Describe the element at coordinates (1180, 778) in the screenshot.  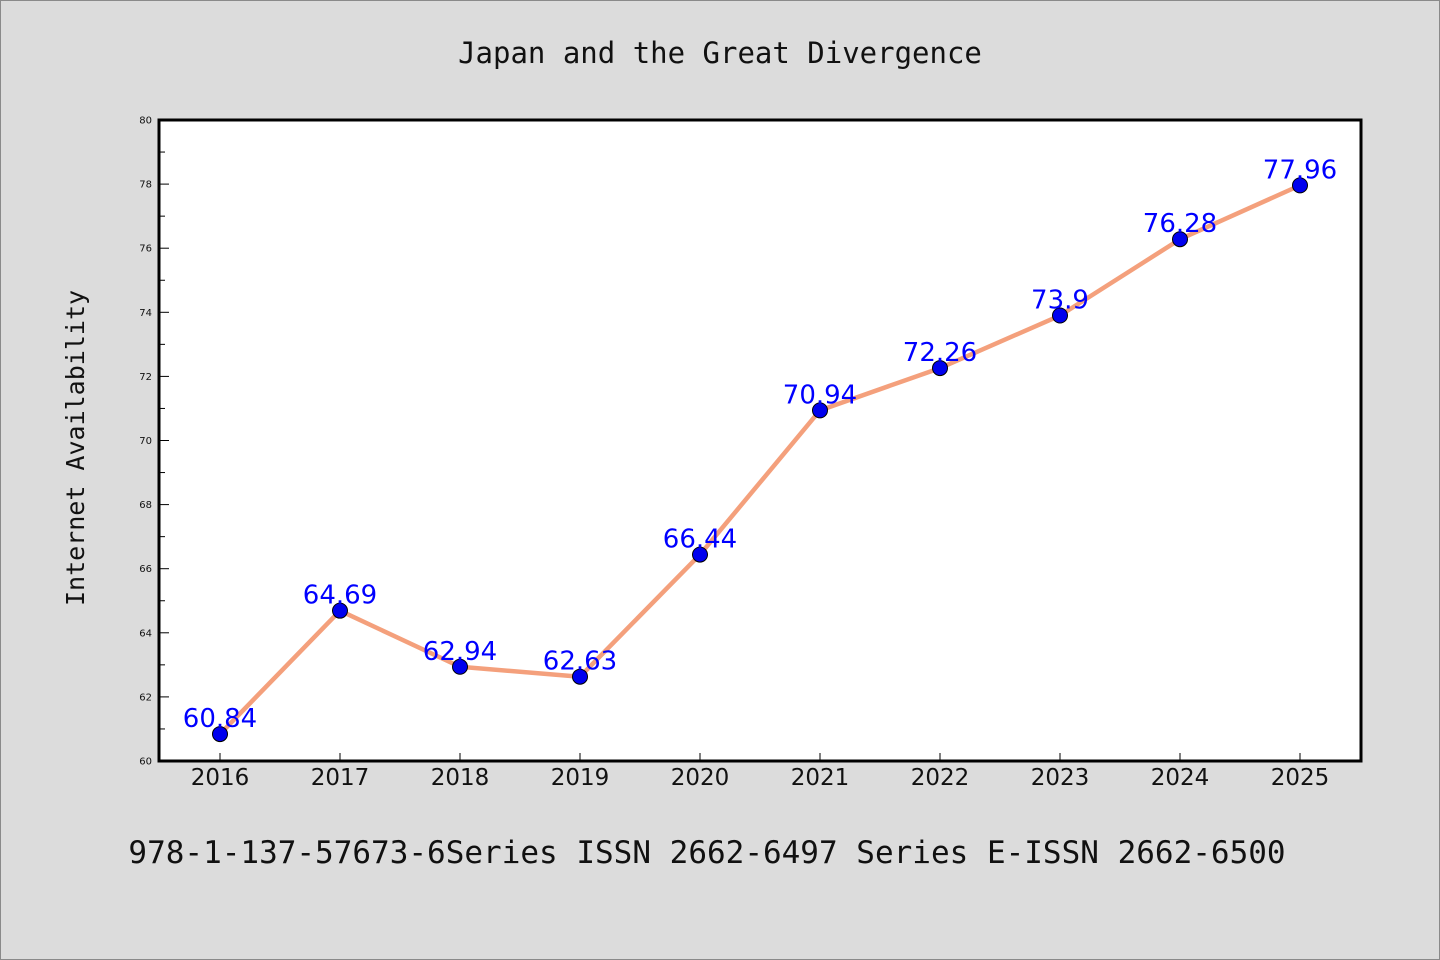
I see `x-tick-label: 2024` at that location.